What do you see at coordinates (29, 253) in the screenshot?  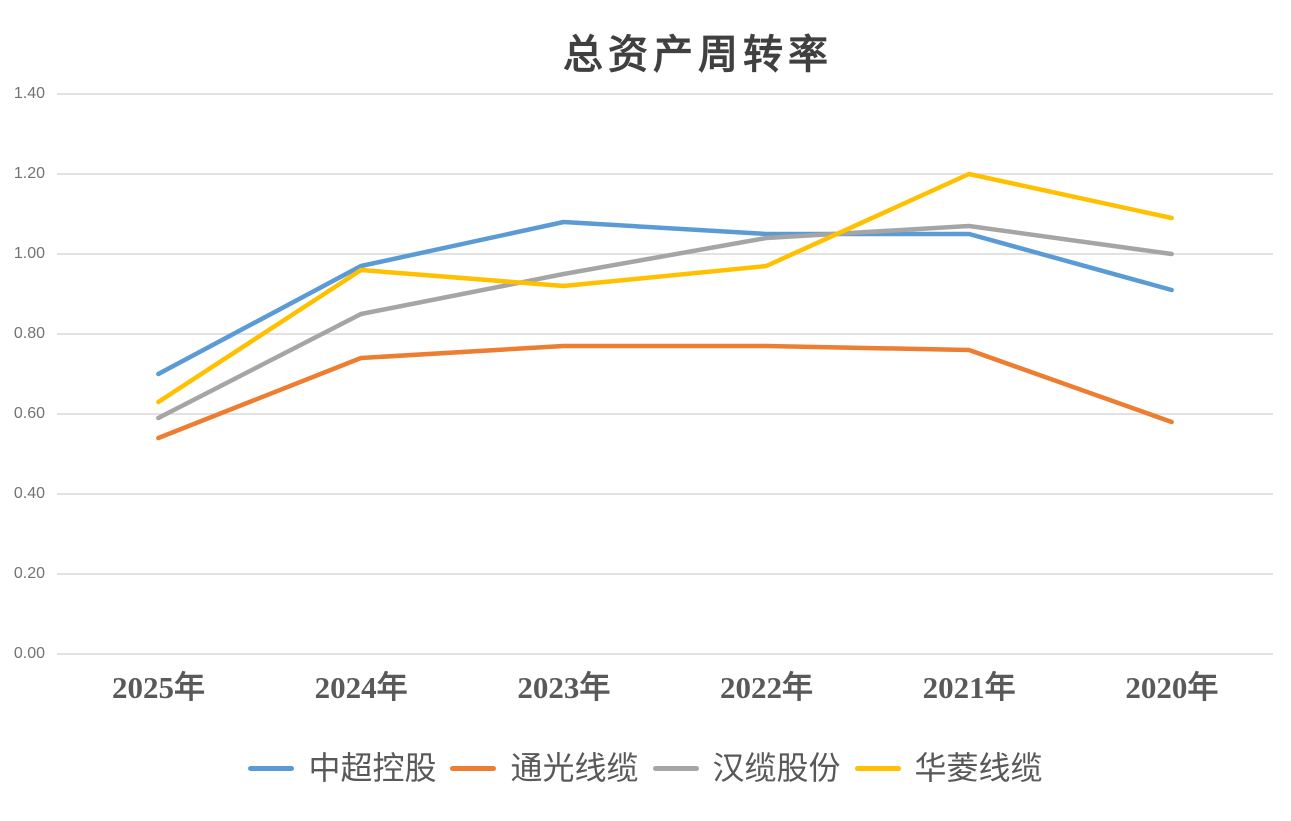 I see `y-axis-tick-label: 1.00` at bounding box center [29, 253].